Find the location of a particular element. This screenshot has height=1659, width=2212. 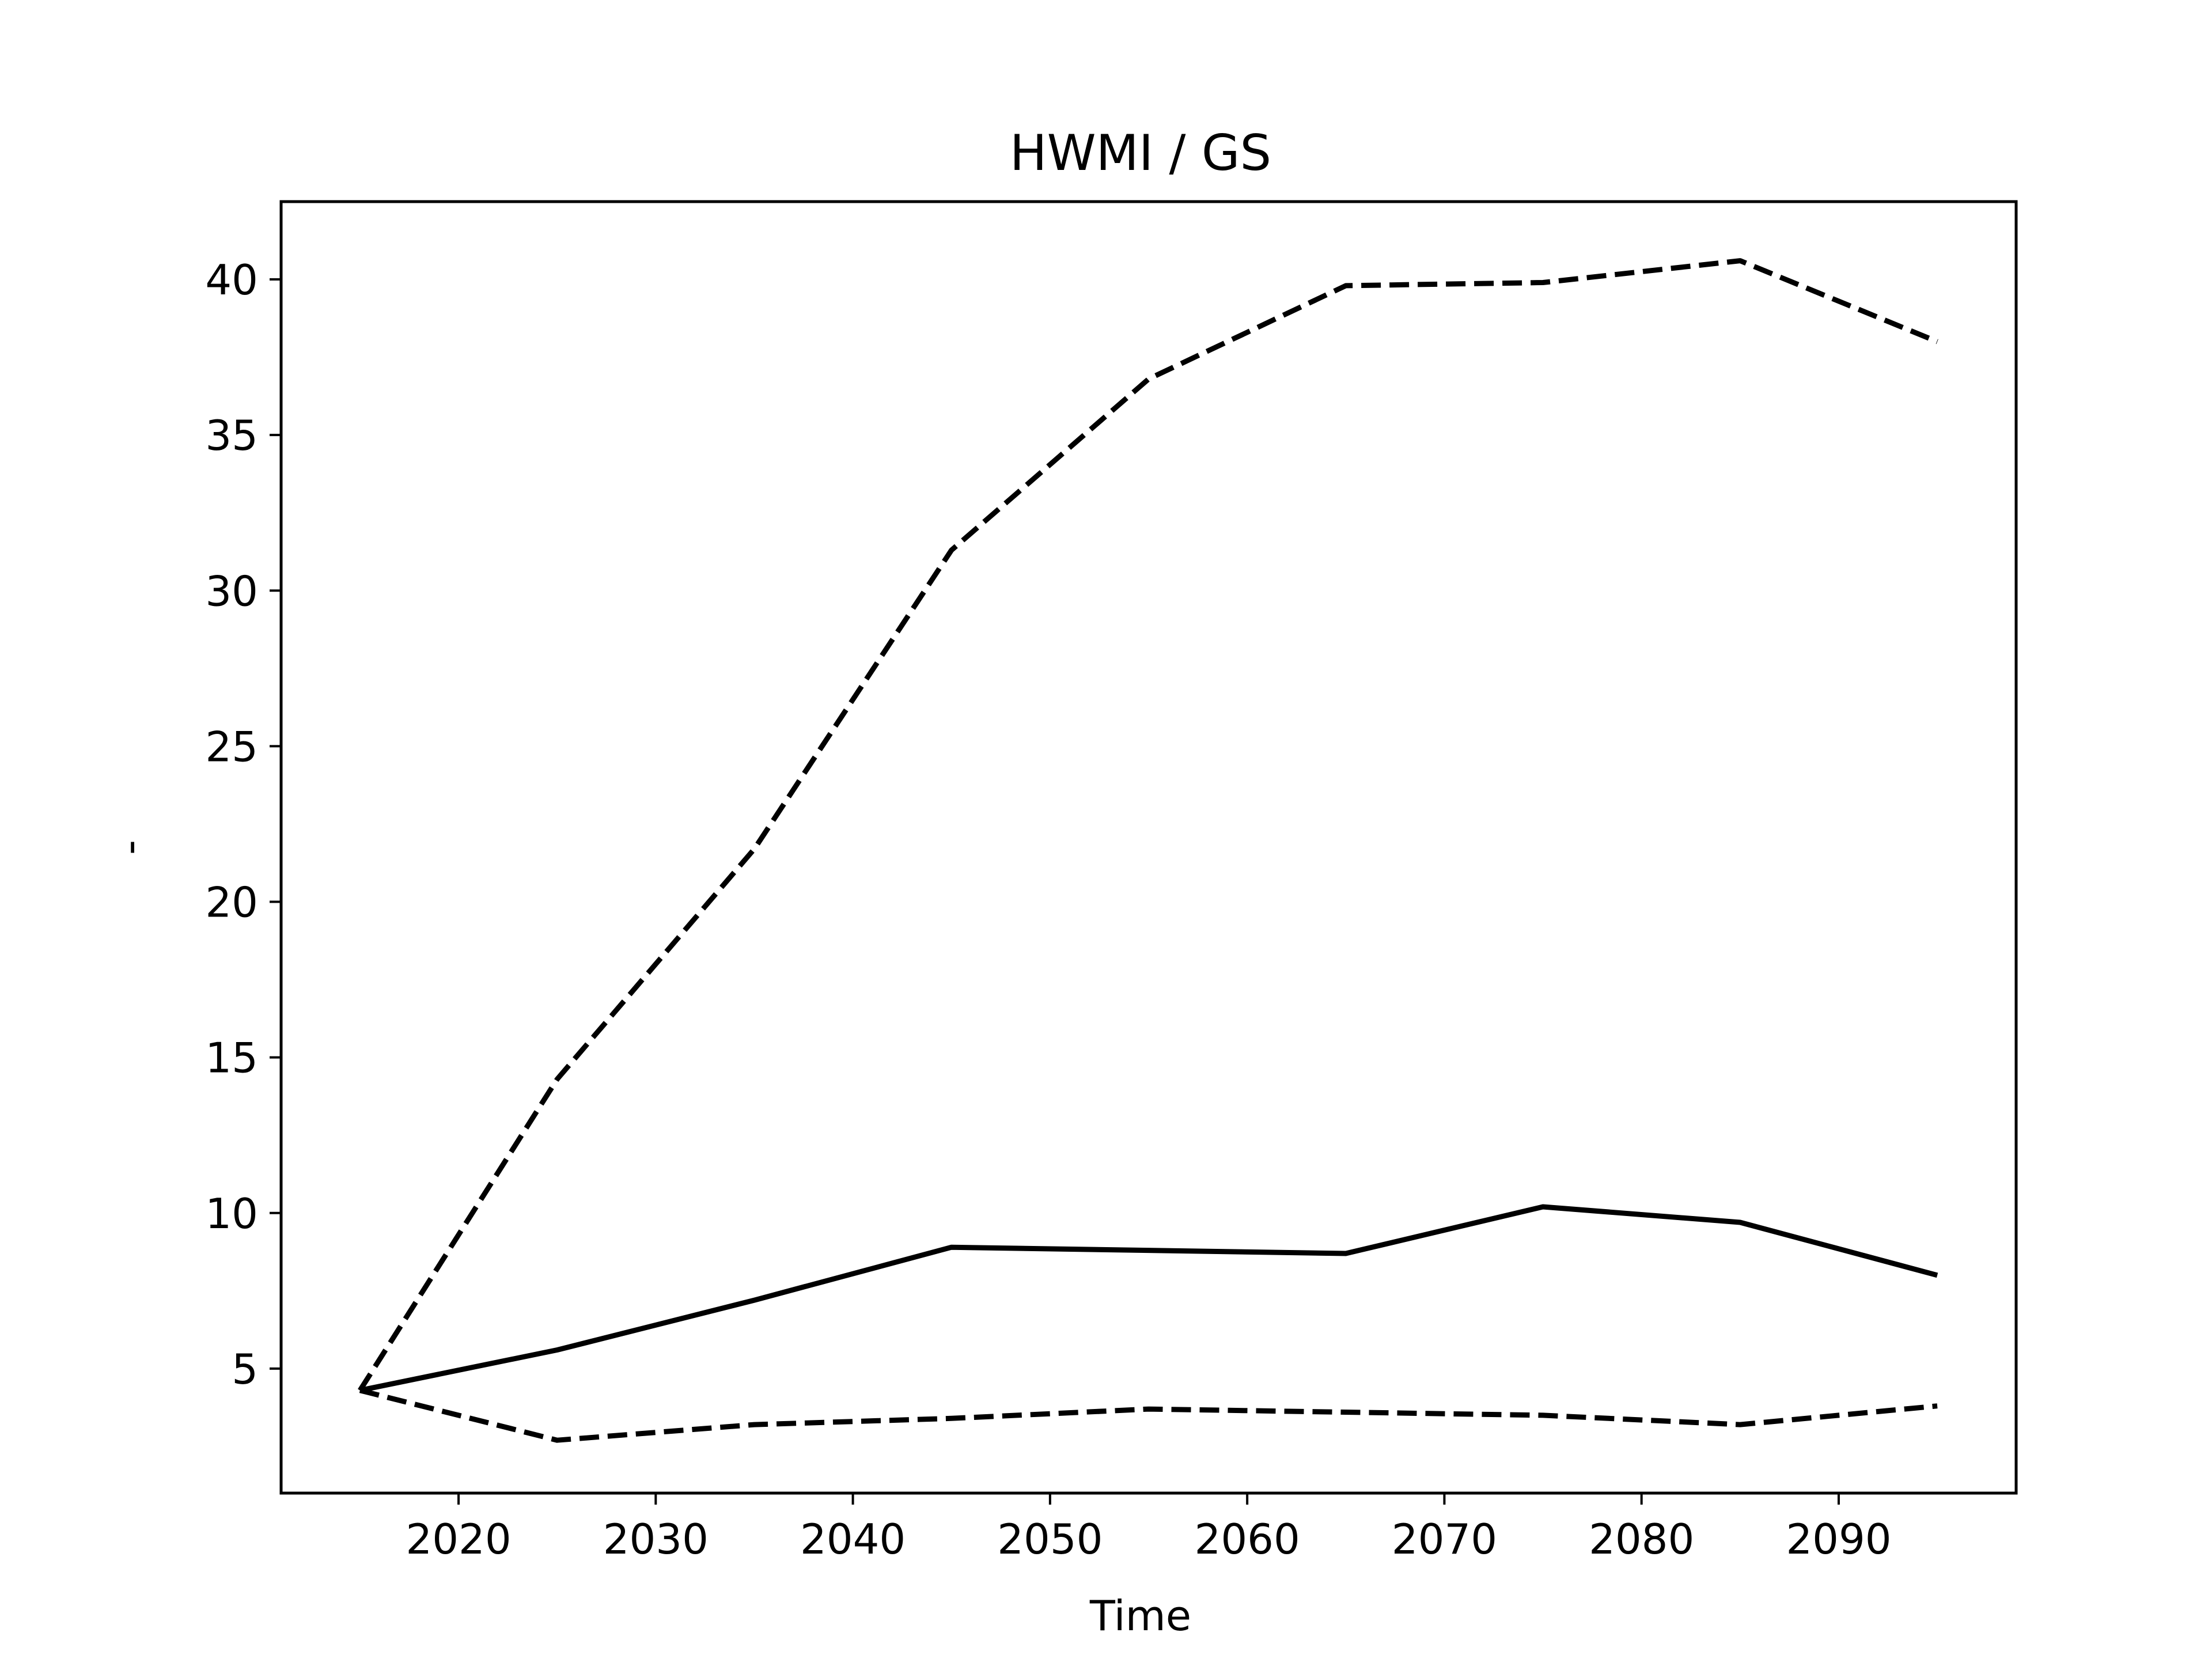

y-tick-label: 40 is located at coordinates (231, 280).